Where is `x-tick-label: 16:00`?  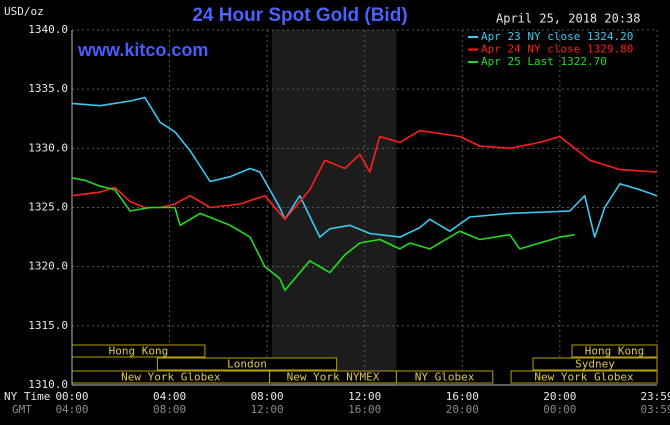
x-tick-label: 16:00 is located at coordinates (462, 396).